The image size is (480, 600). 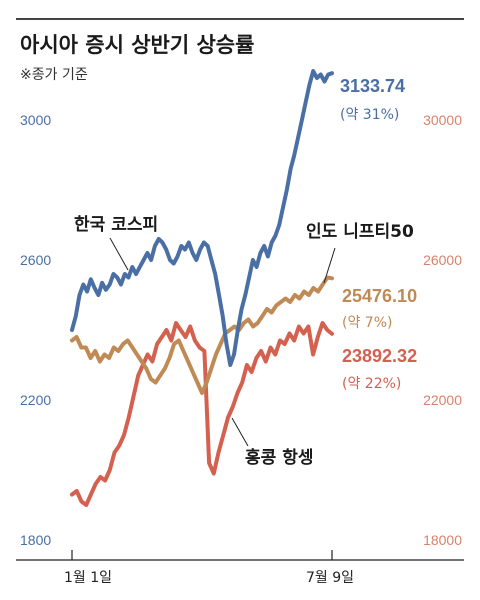 What do you see at coordinates (88, 578) in the screenshot?
I see `x-tick-start: 1월 1일` at bounding box center [88, 578].